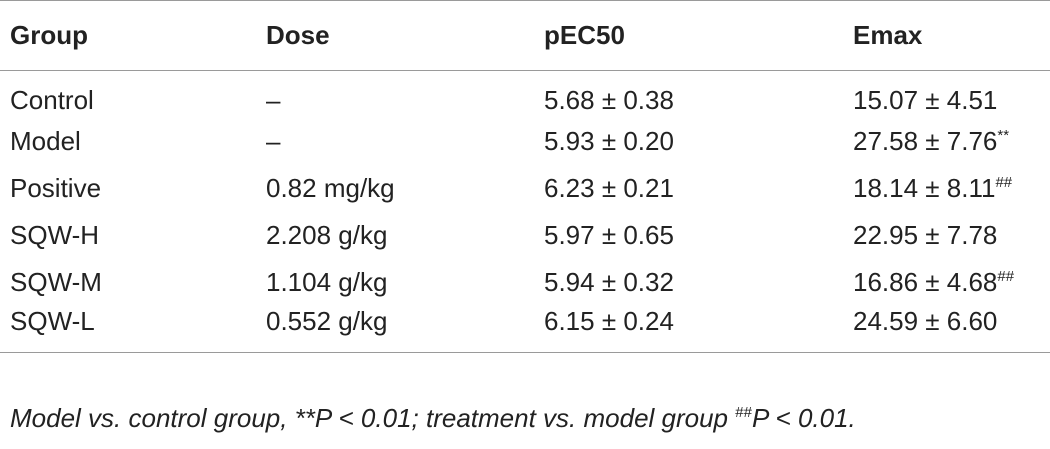  Describe the element at coordinates (688, 329) in the screenshot. I see `cell-pec50: 6.15 ± 0.24` at that location.